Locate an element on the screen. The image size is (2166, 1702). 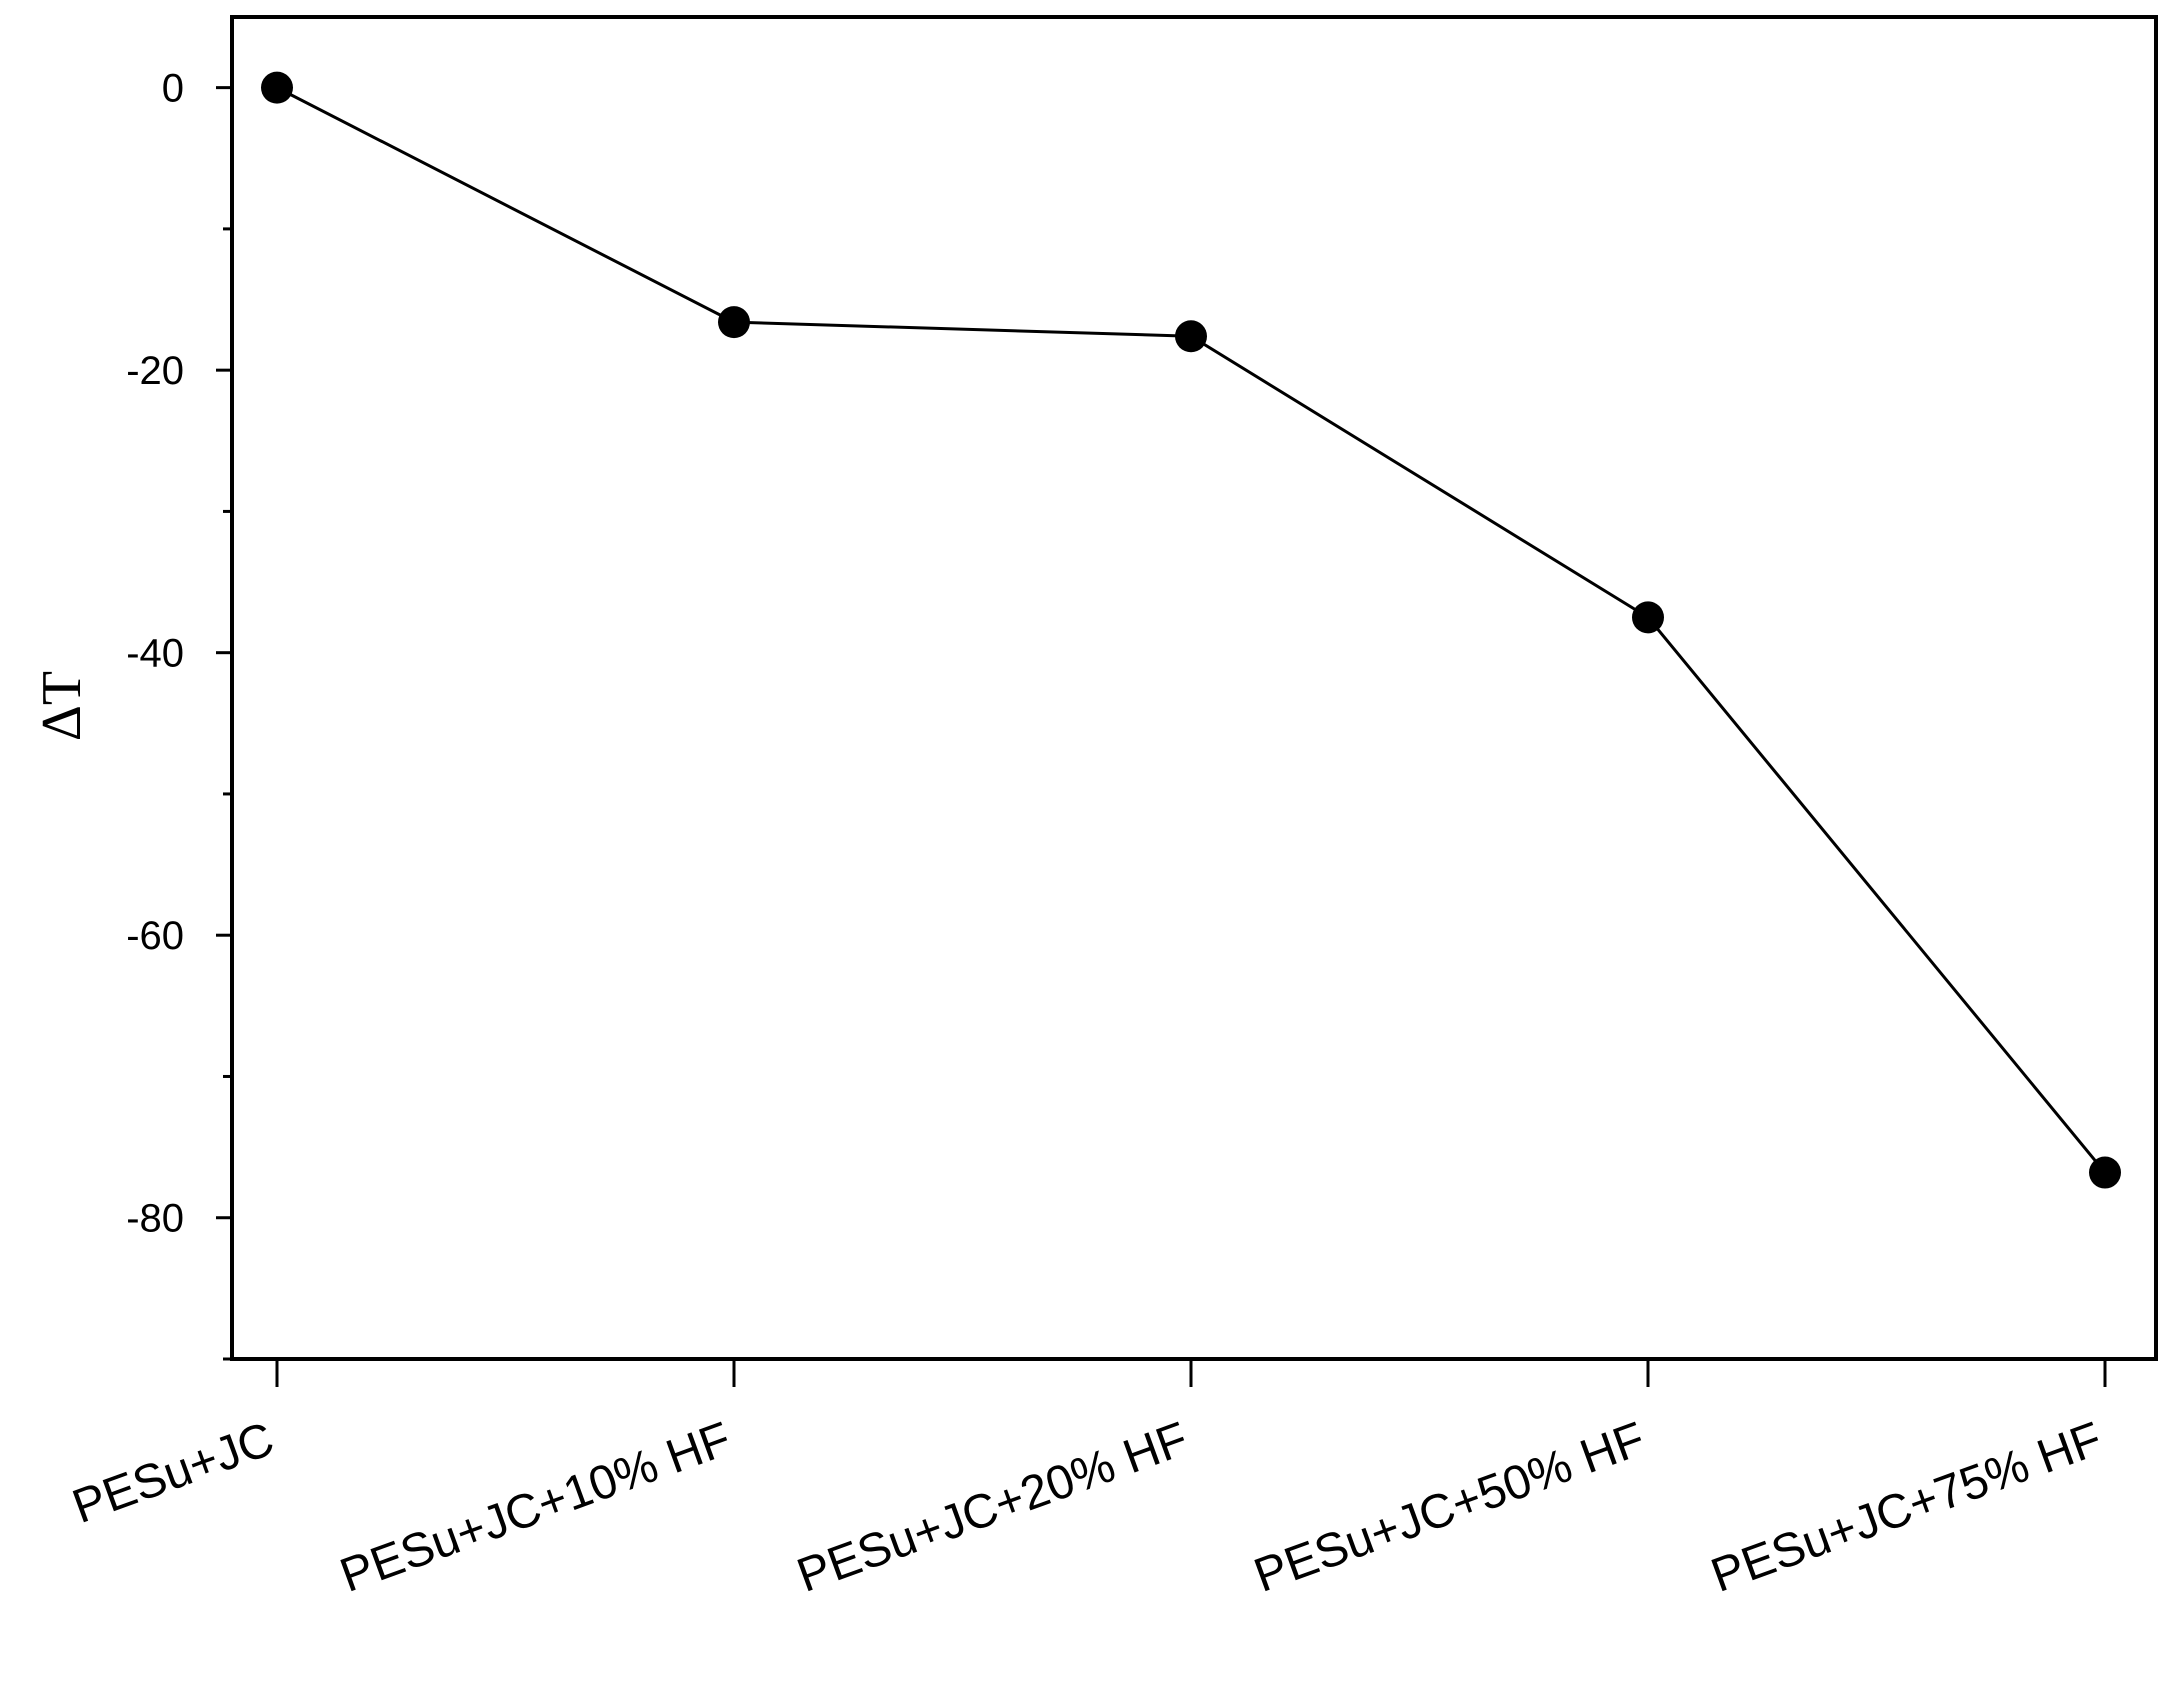
y-tick-label: -60 is located at coordinates (155, 936).